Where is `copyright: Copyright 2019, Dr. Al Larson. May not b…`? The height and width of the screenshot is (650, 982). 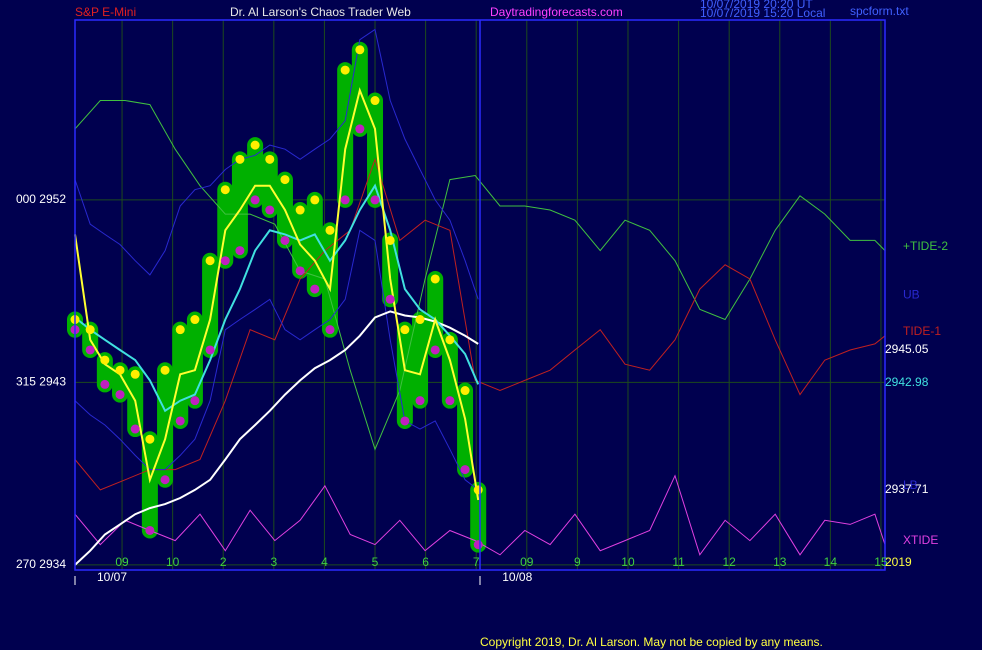 copyright: Copyright 2019, Dr. Al Larson. May not b… is located at coordinates (651, 642).